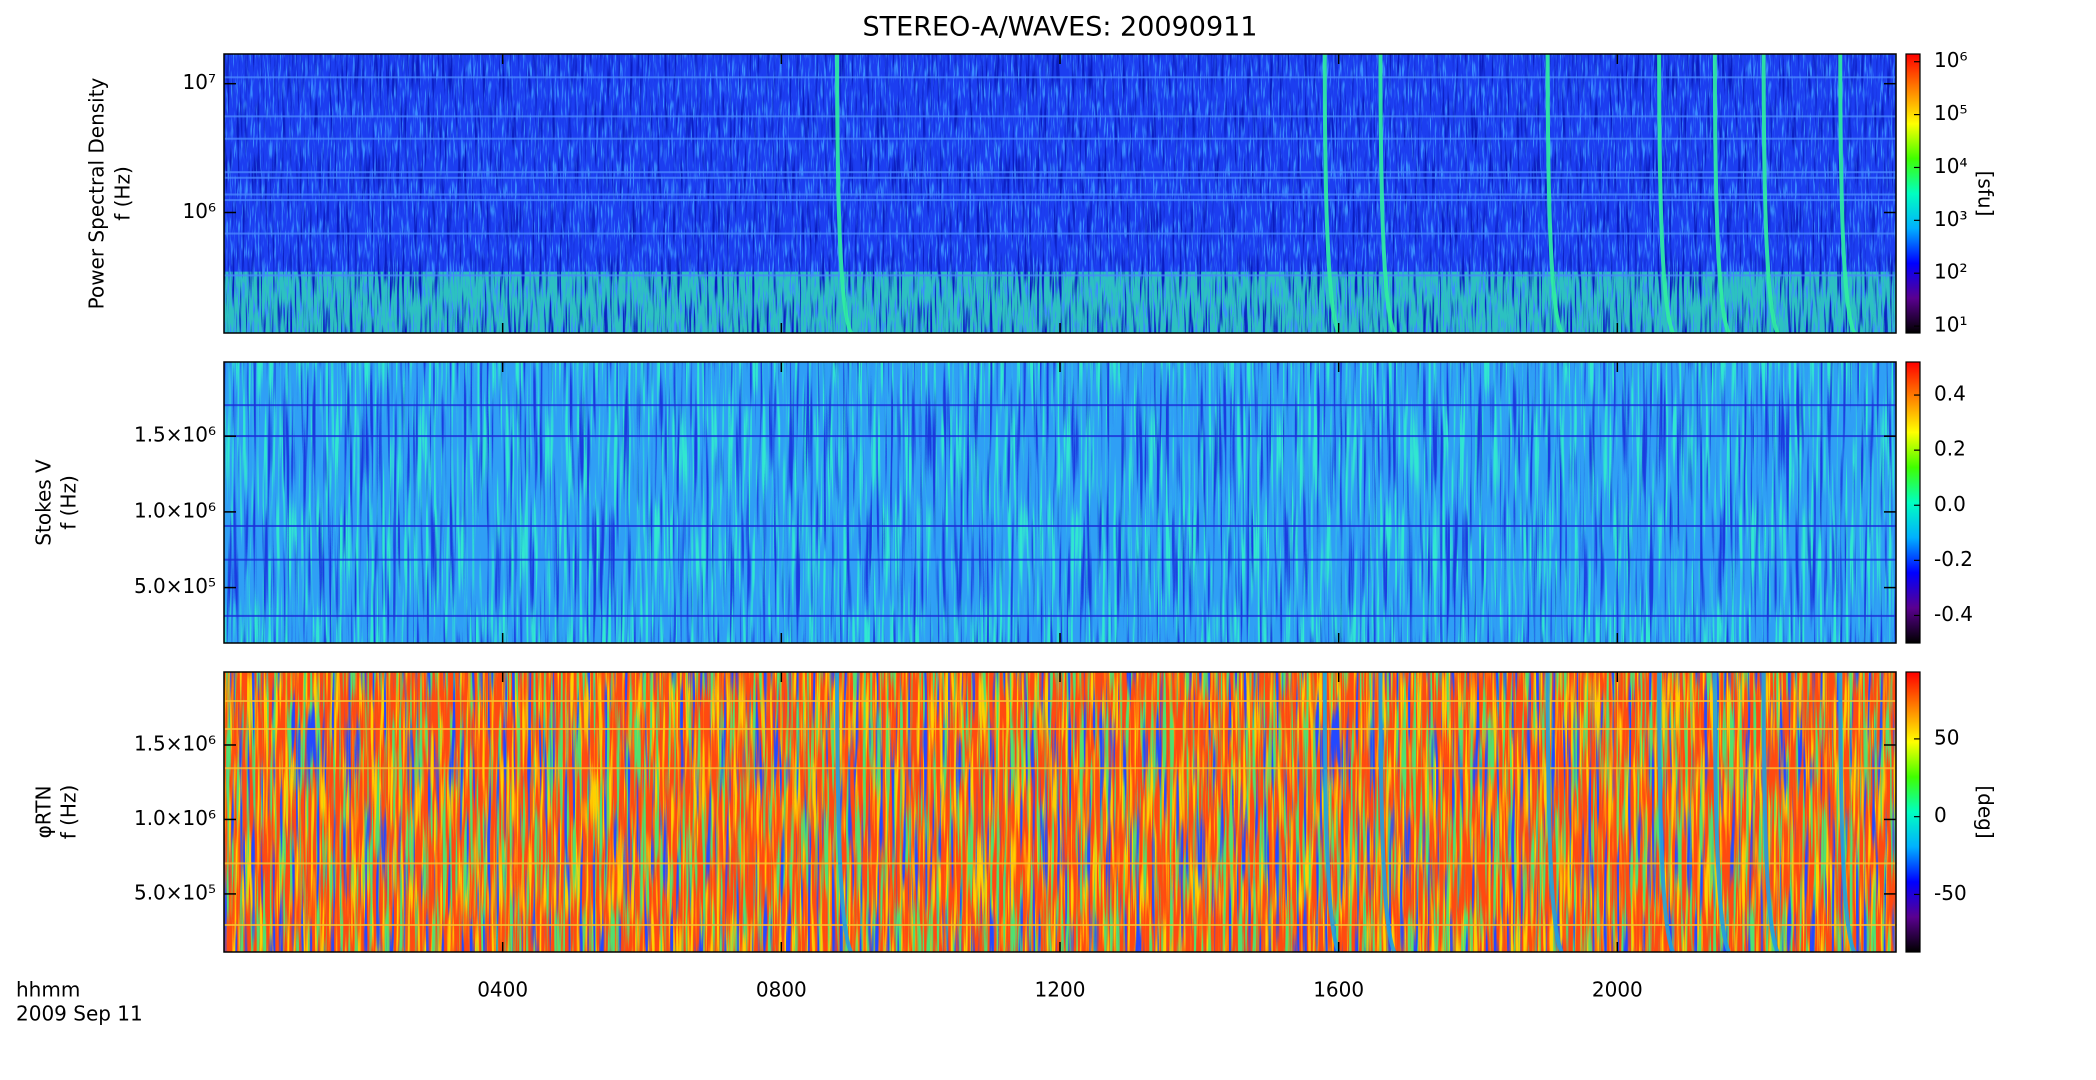 The height and width of the screenshot is (1080, 2096). I want to click on colorbar-tick-label: 0.0, so click(1950, 504).